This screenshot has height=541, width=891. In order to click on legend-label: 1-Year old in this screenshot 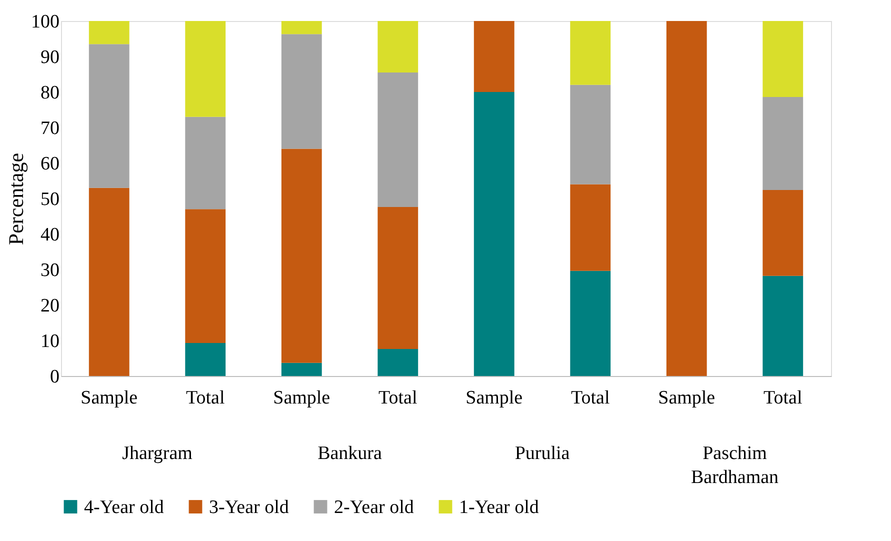, I will do `click(499, 507)`.